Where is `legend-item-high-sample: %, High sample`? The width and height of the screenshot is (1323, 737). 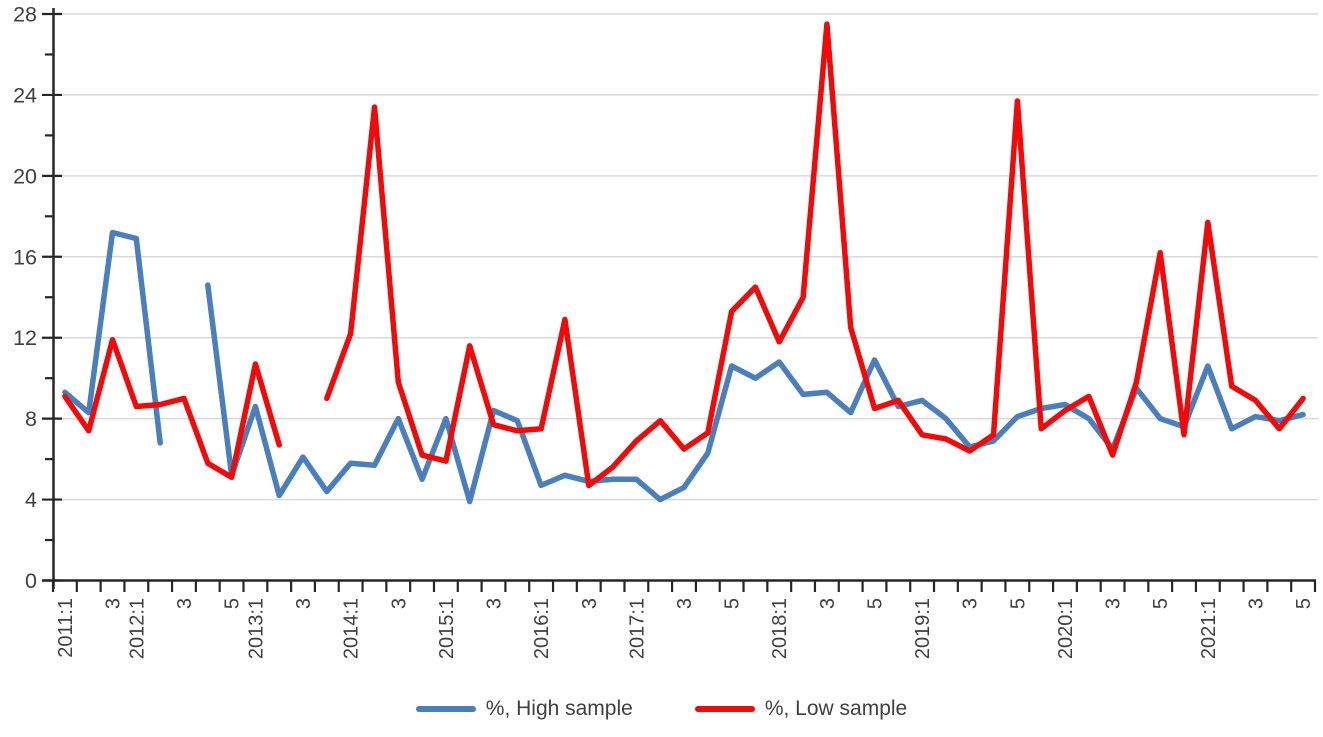
legend-item-high-sample: %, High sample is located at coordinates (524, 709).